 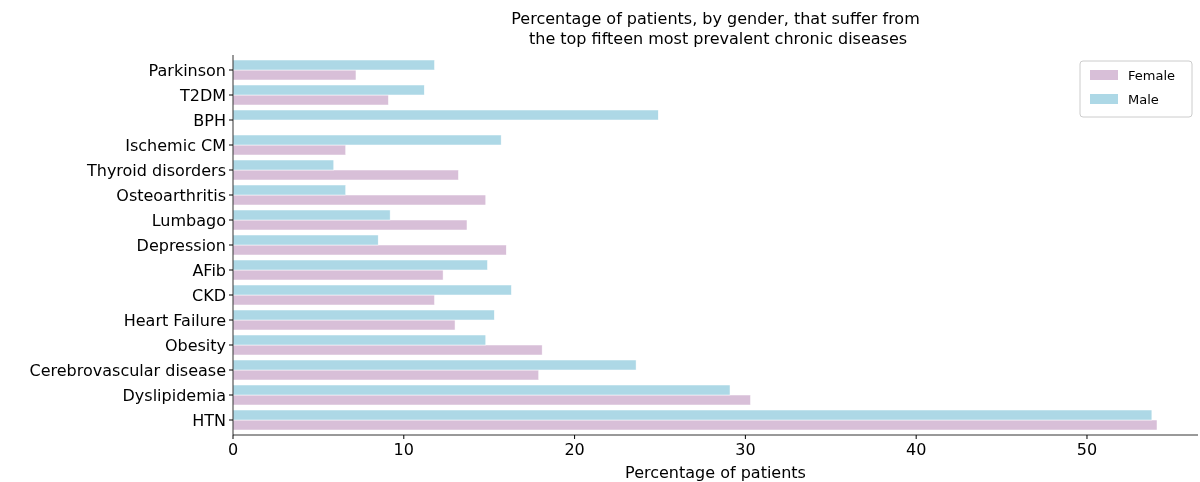 What do you see at coordinates (1087, 449) in the screenshot?
I see `x-tick-label: 50` at bounding box center [1087, 449].